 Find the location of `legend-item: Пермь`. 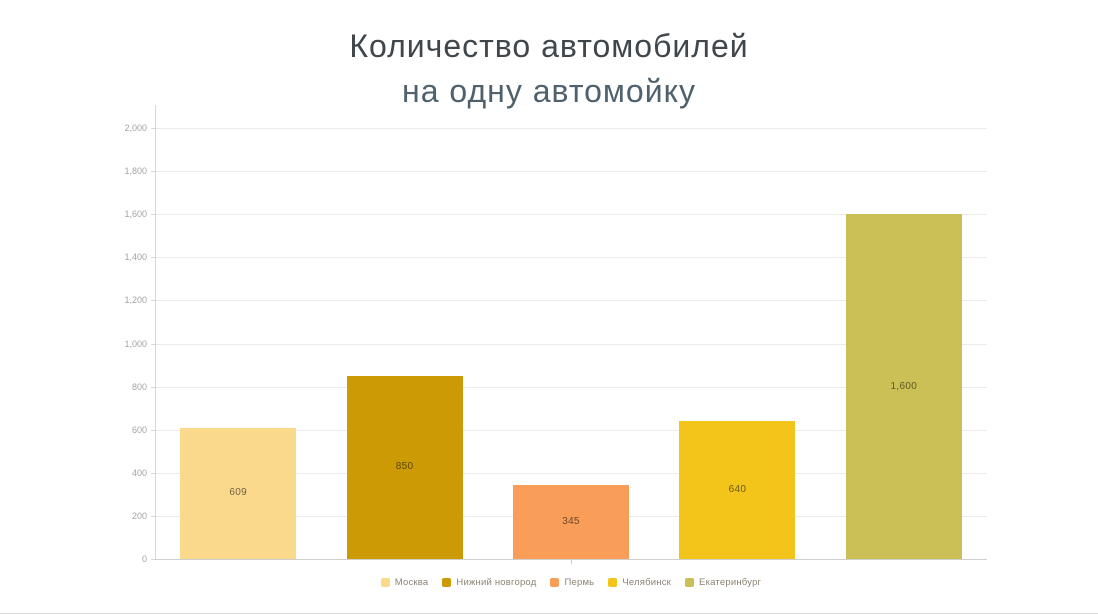

legend-item: Пермь is located at coordinates (572, 582).